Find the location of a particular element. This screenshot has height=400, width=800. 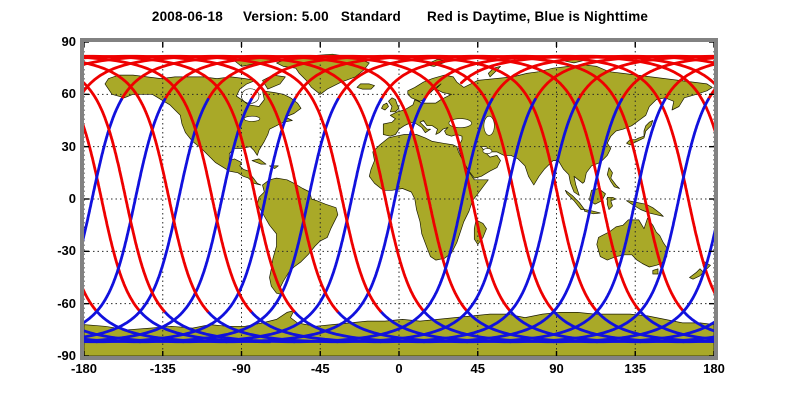

y-tick-label: 30 is located at coordinates (68, 146).